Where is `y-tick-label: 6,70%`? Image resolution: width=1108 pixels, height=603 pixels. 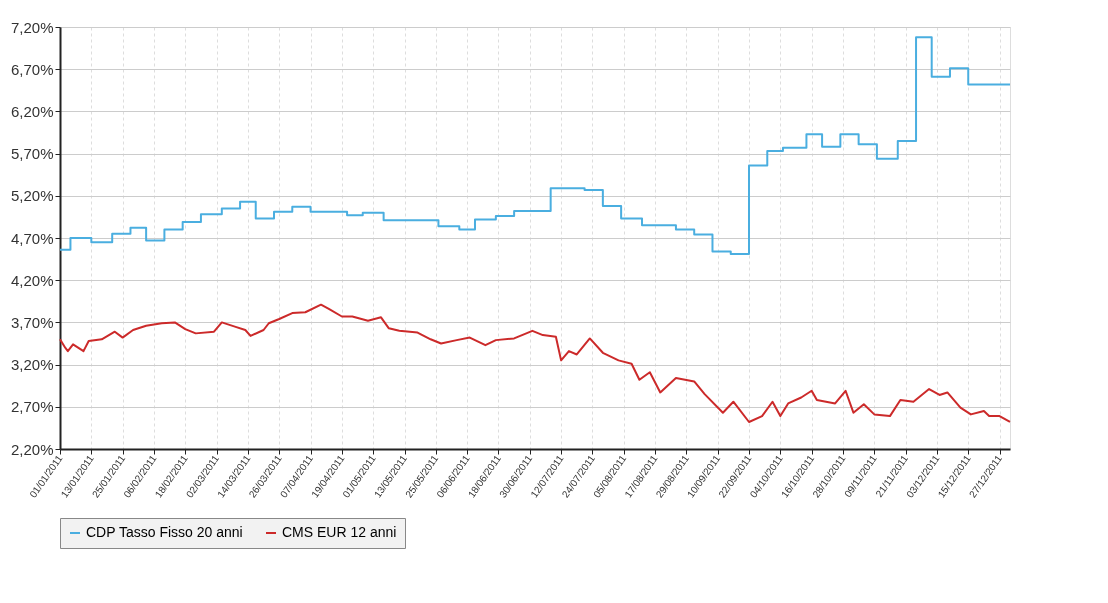
y-tick-label: 6,70% is located at coordinates (32, 69).